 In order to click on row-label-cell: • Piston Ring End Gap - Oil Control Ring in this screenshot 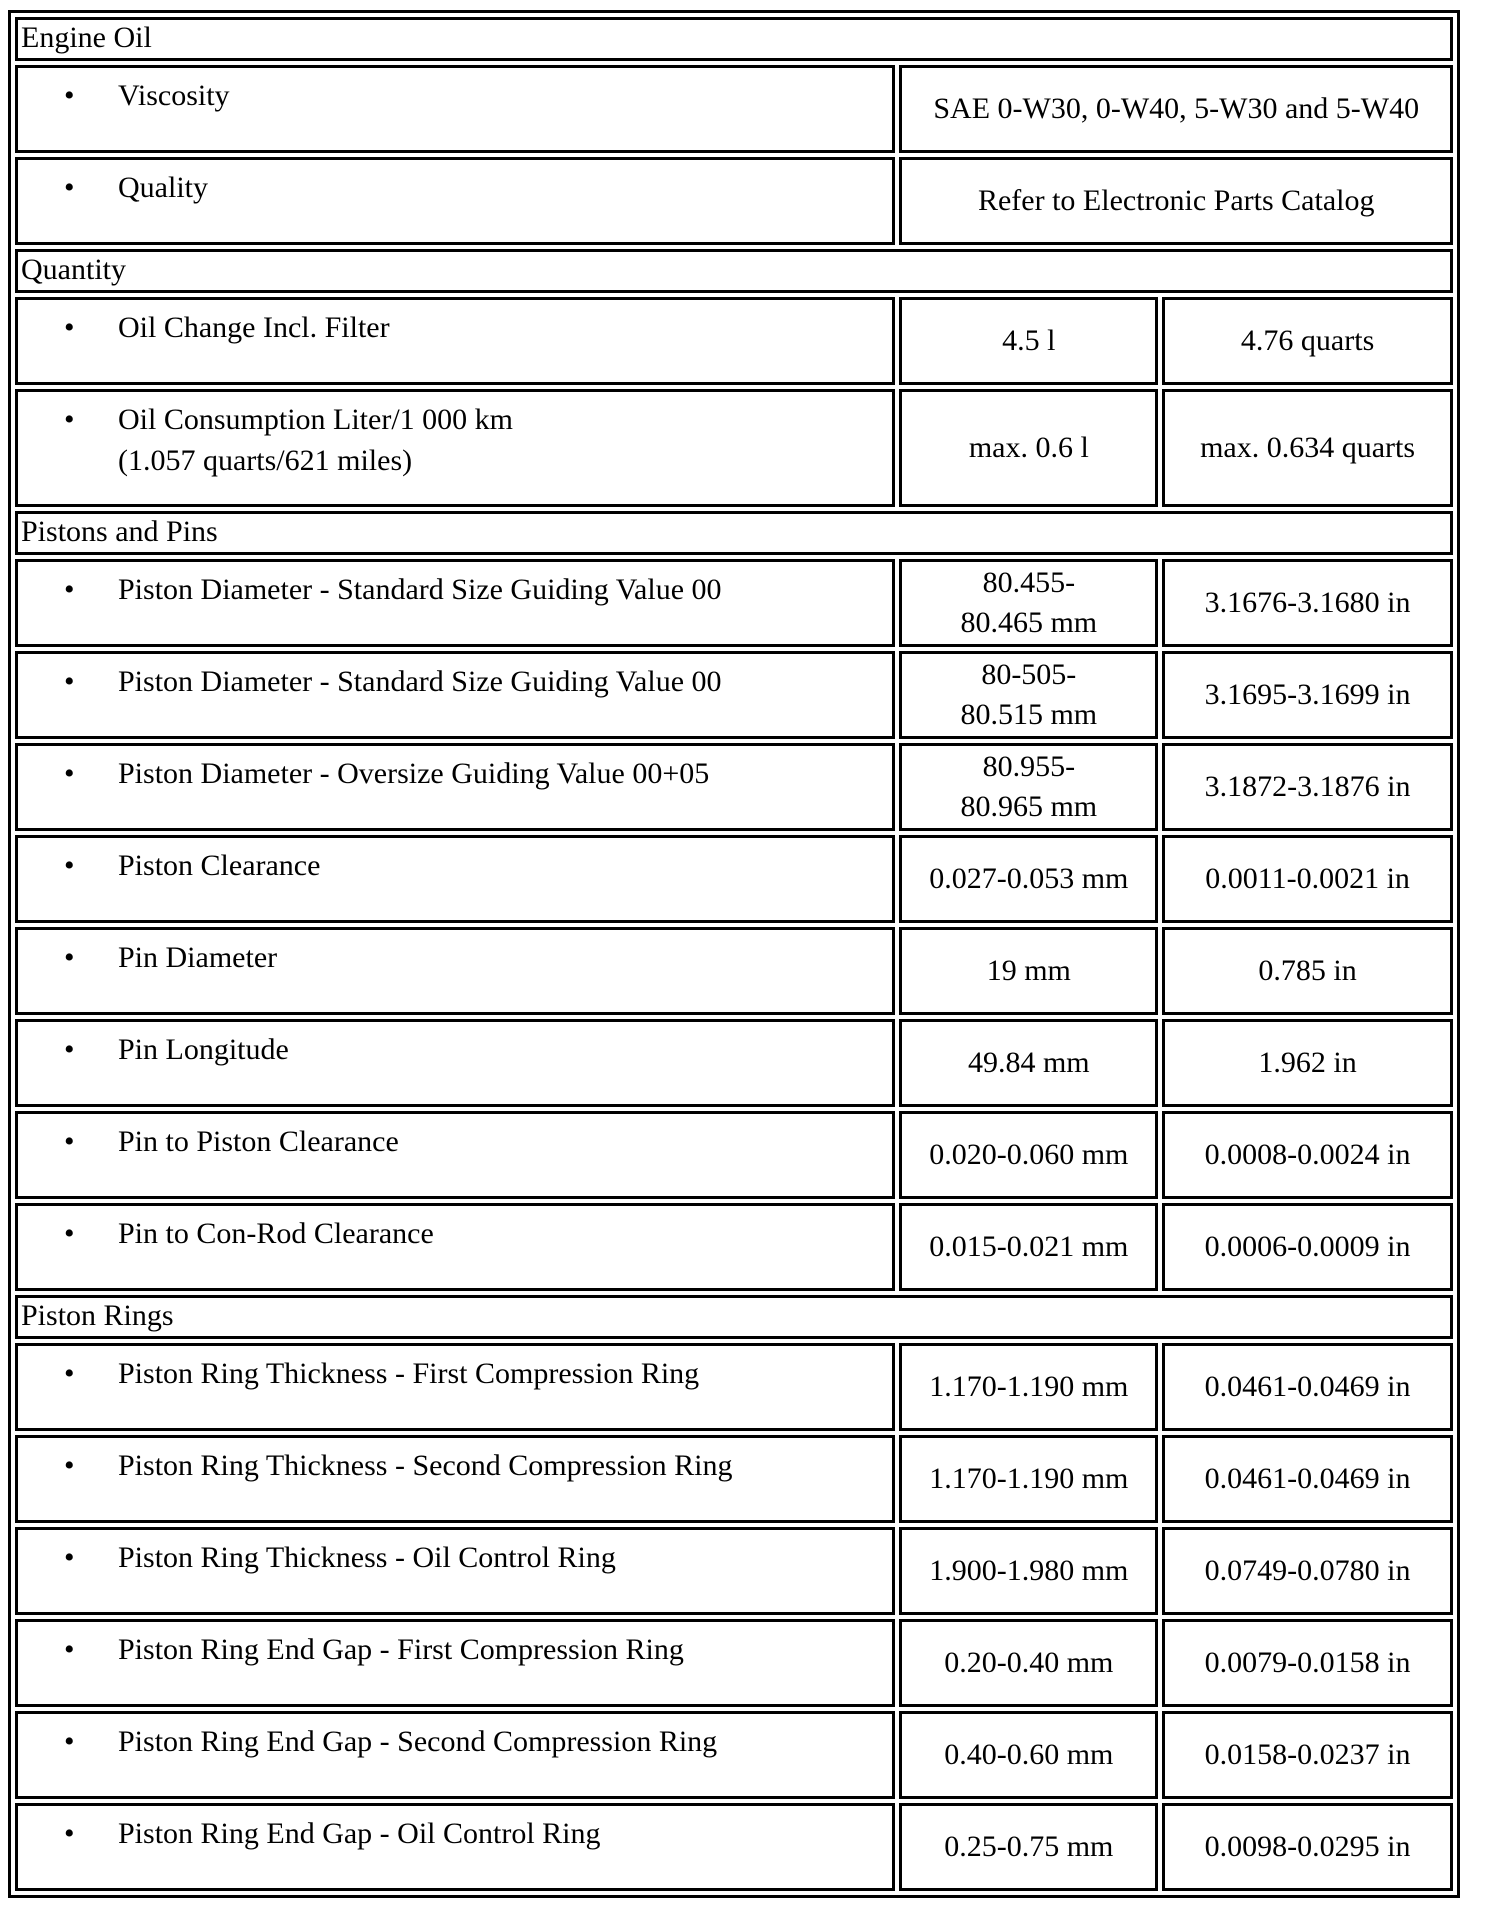, I will do `click(455, 1847)`.